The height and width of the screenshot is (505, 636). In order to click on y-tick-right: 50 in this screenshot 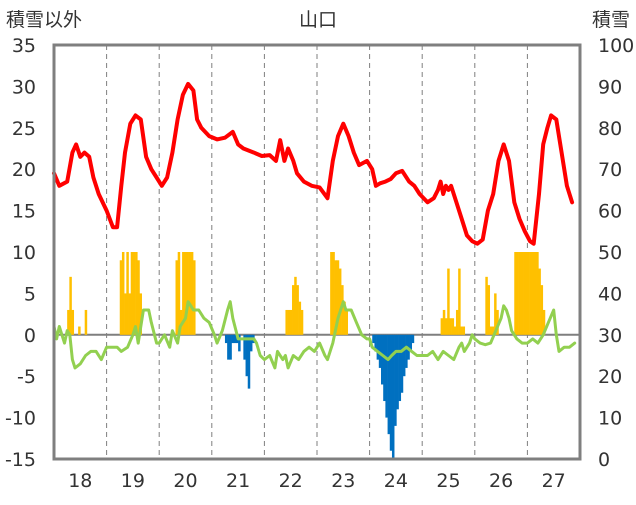, I will do `click(610, 253)`.